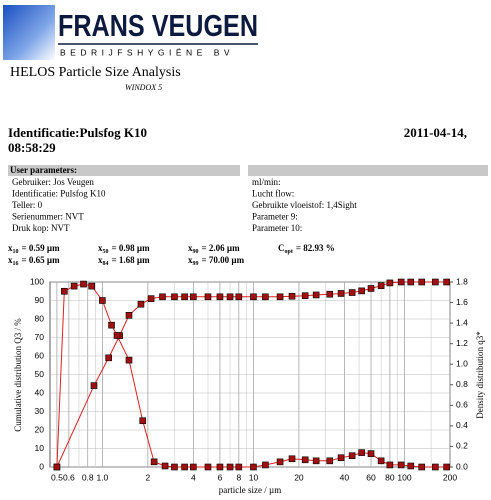 This screenshot has height=500, width=491. I want to click on y-tick-label: 90, so click(40, 300).